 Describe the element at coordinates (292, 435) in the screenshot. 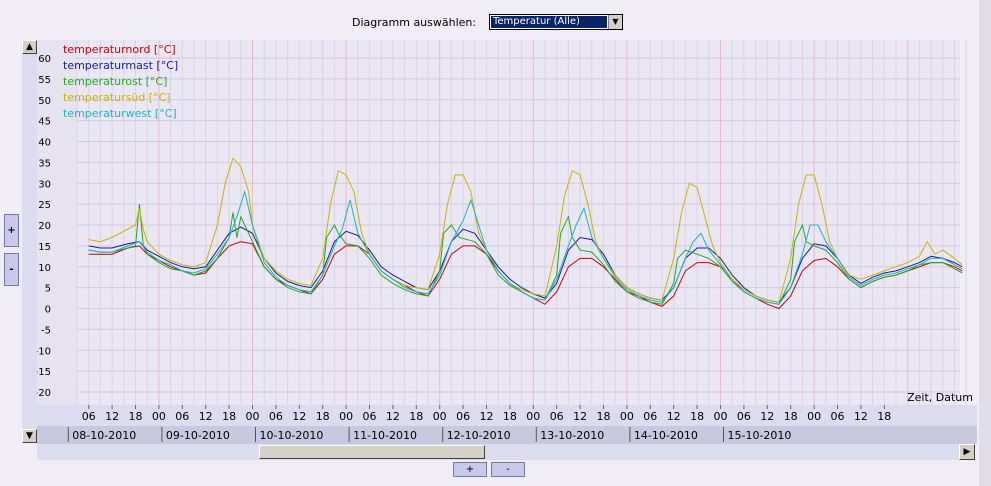

I see `x-date-label: 10-10-2010` at that location.